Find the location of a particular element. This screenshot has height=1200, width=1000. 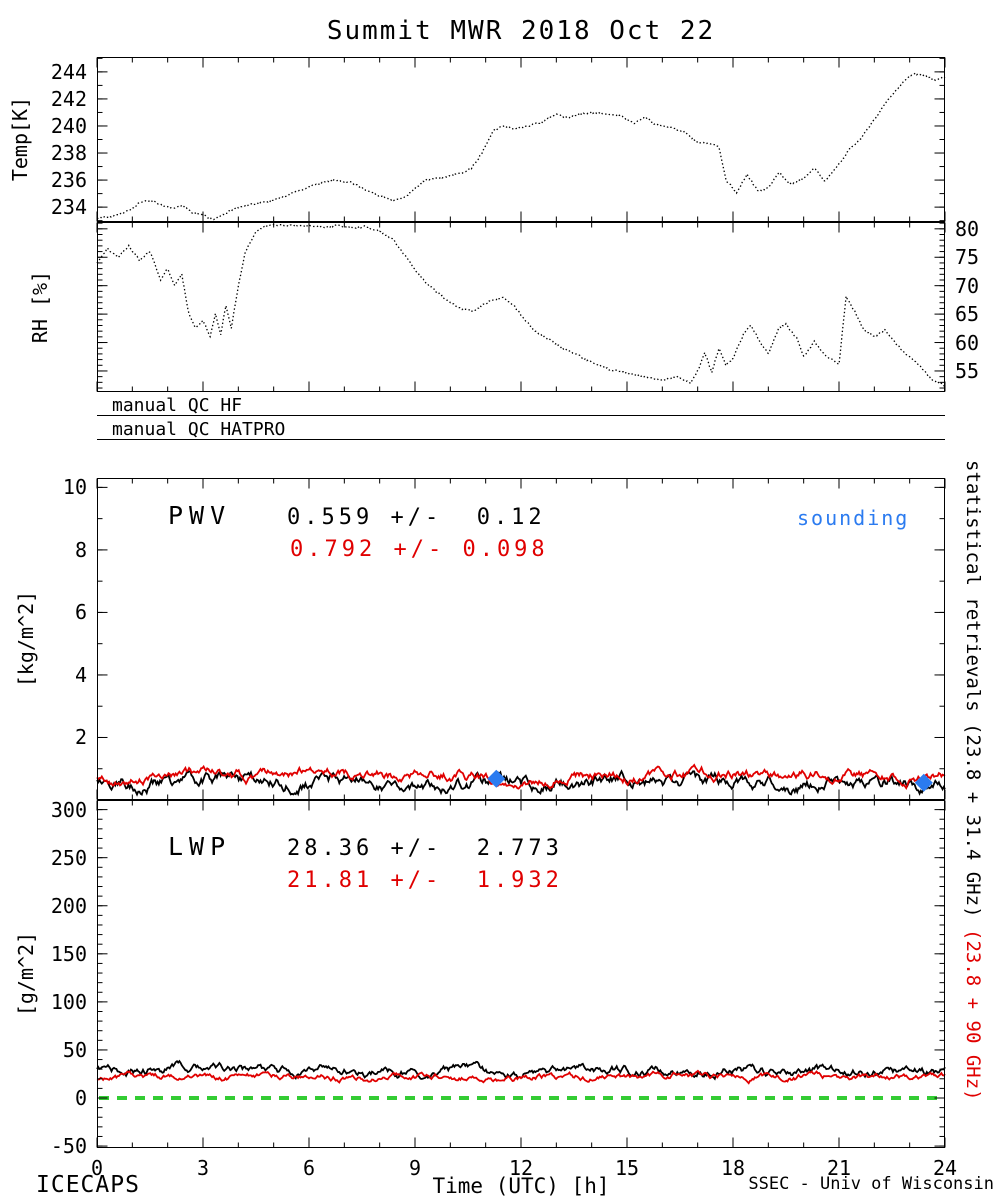

ytick-pwv-4: 4 is located at coordinates (80, 674).